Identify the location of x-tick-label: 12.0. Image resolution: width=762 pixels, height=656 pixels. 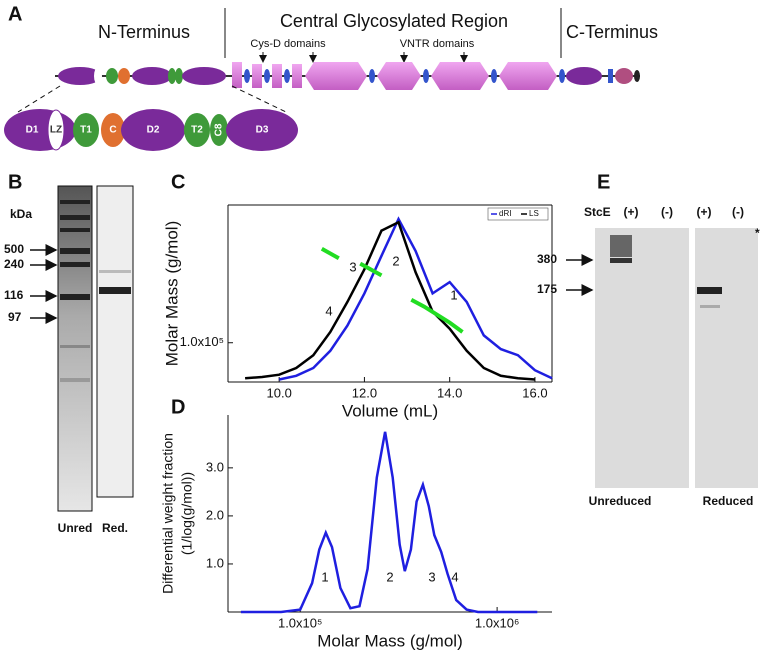
(364, 392).